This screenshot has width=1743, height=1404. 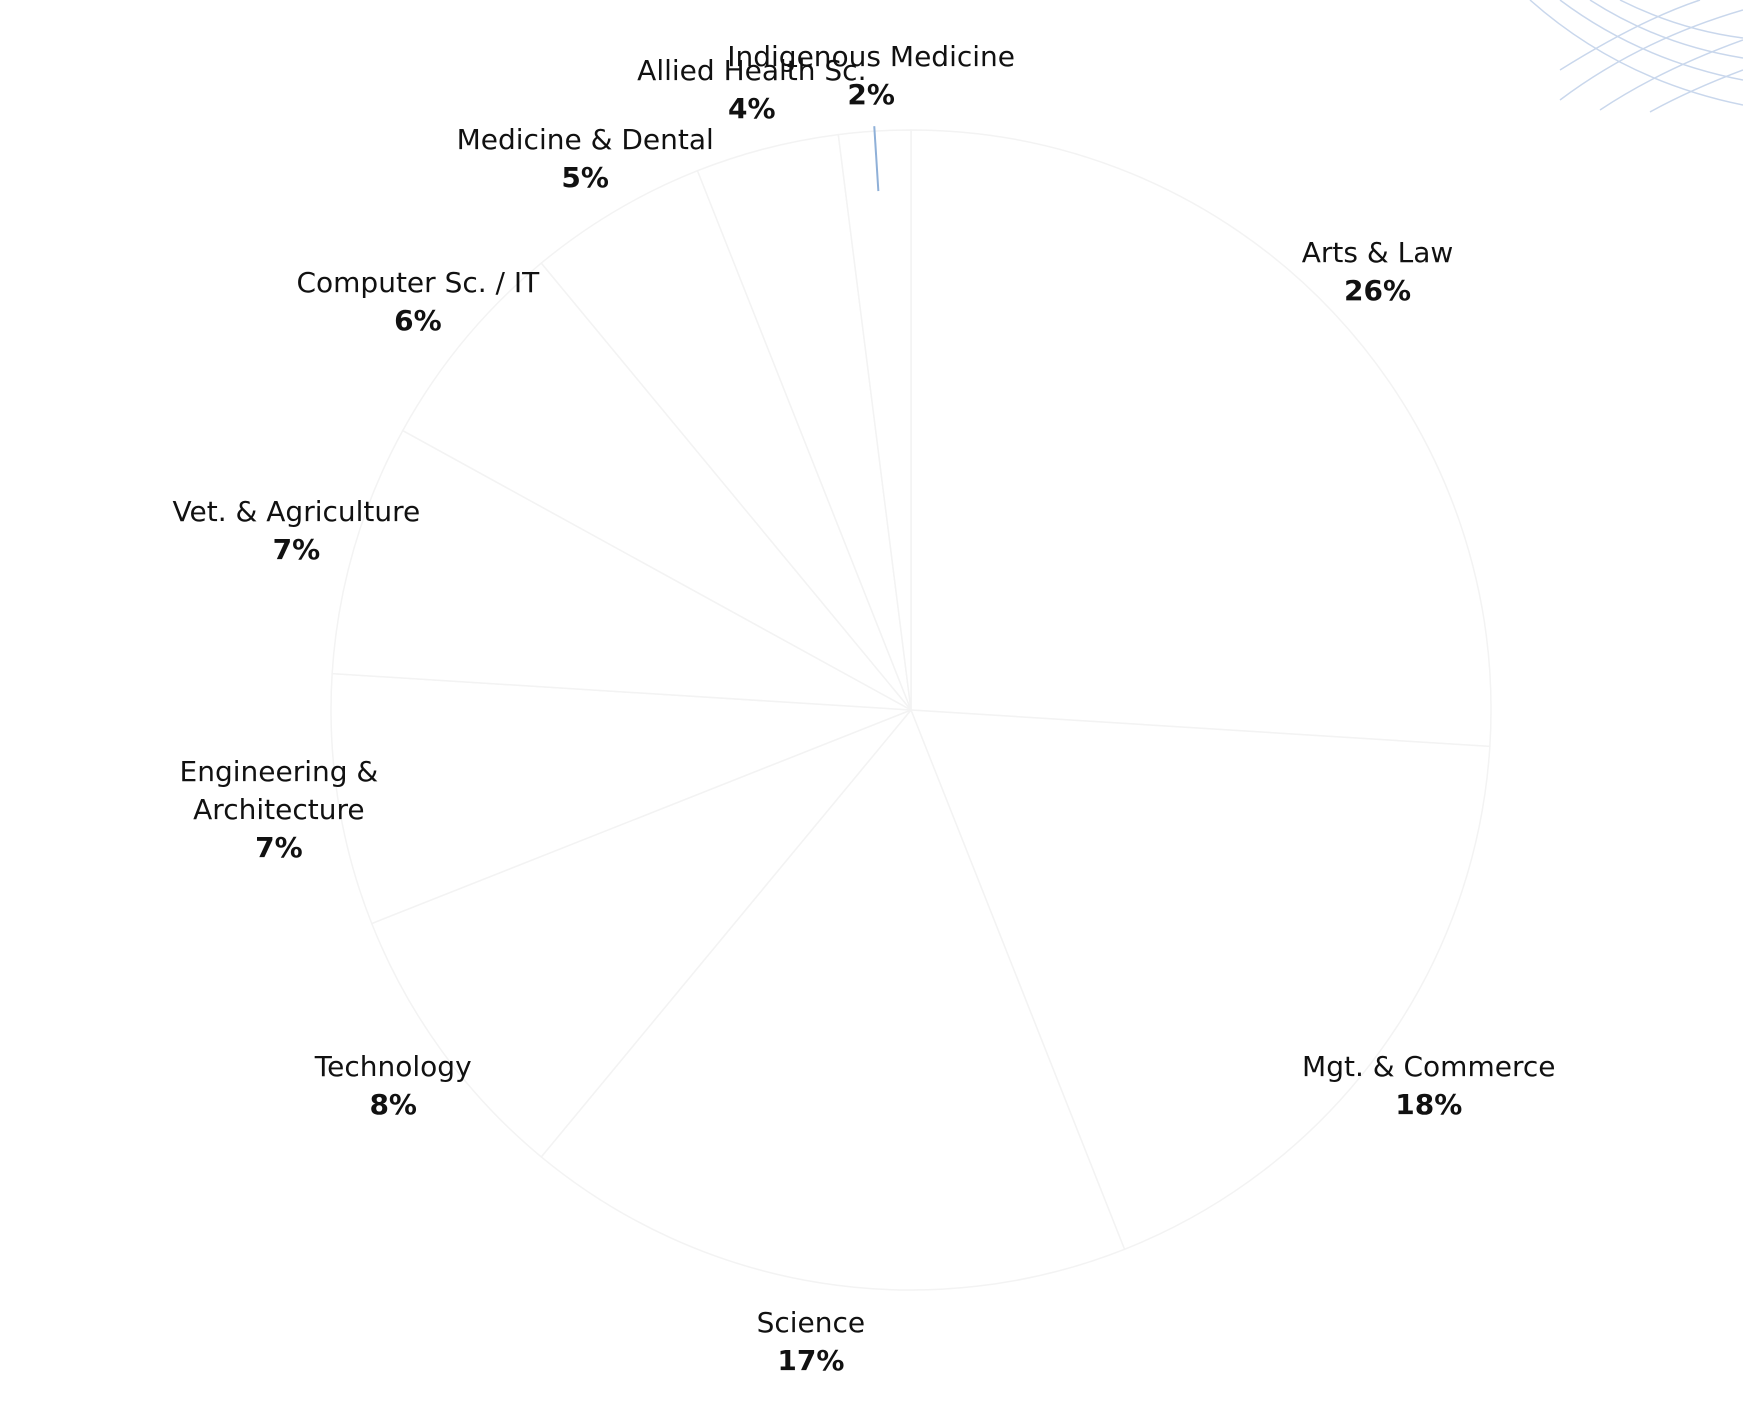 What do you see at coordinates (871, 95) in the screenshot?
I see `value-label: 2%` at bounding box center [871, 95].